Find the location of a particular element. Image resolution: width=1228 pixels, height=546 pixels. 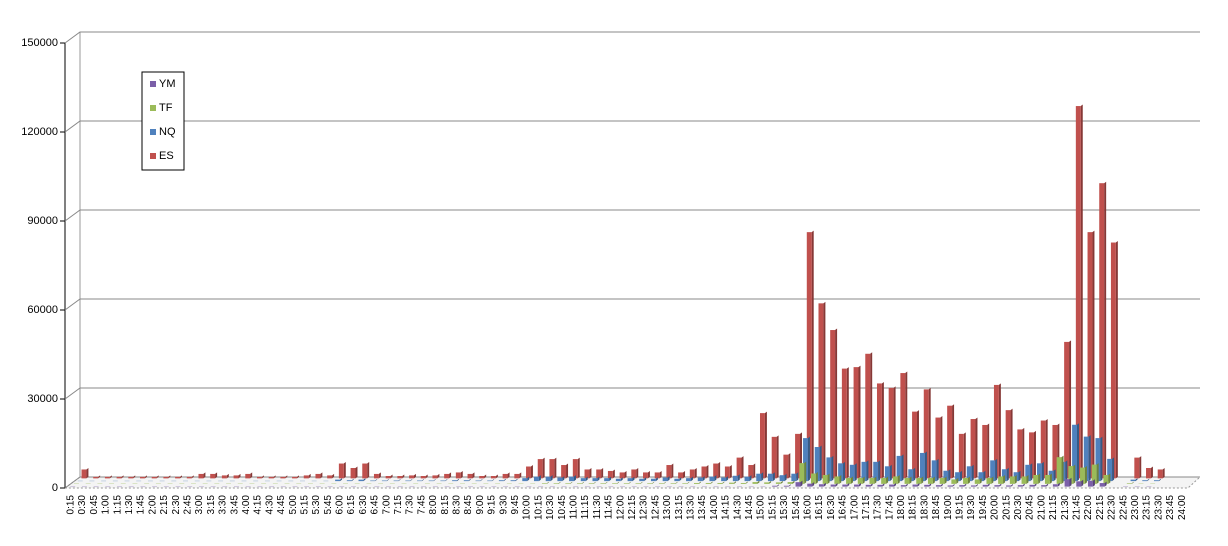

x-tick-label: 2:00 is located at coordinates (152, 505).